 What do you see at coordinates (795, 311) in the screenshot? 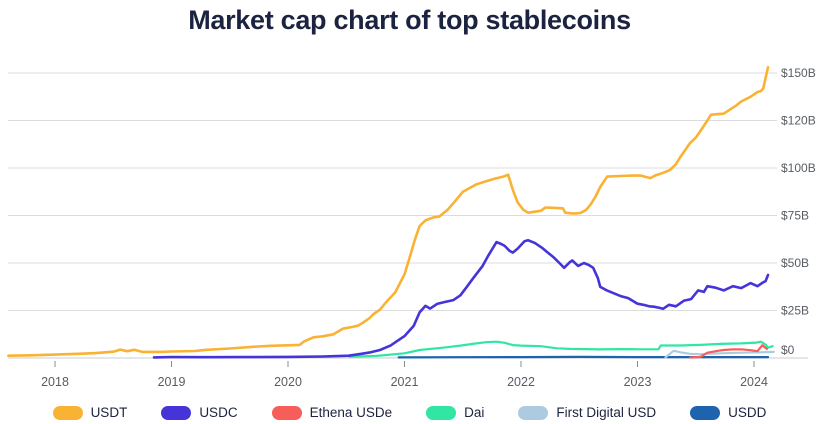
I see `y-tick-label-25: $25B` at bounding box center [795, 311].